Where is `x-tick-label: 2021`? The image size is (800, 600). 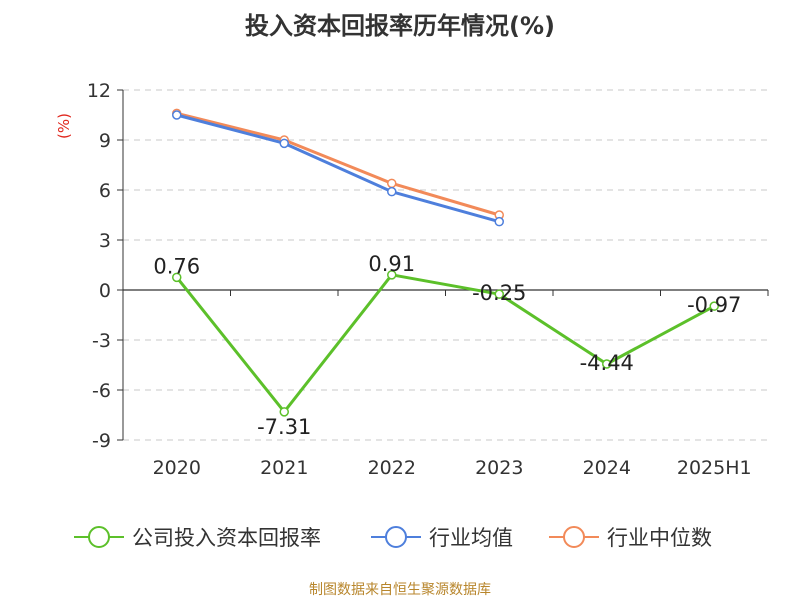
x-tick-label: 2021 is located at coordinates (284, 468).